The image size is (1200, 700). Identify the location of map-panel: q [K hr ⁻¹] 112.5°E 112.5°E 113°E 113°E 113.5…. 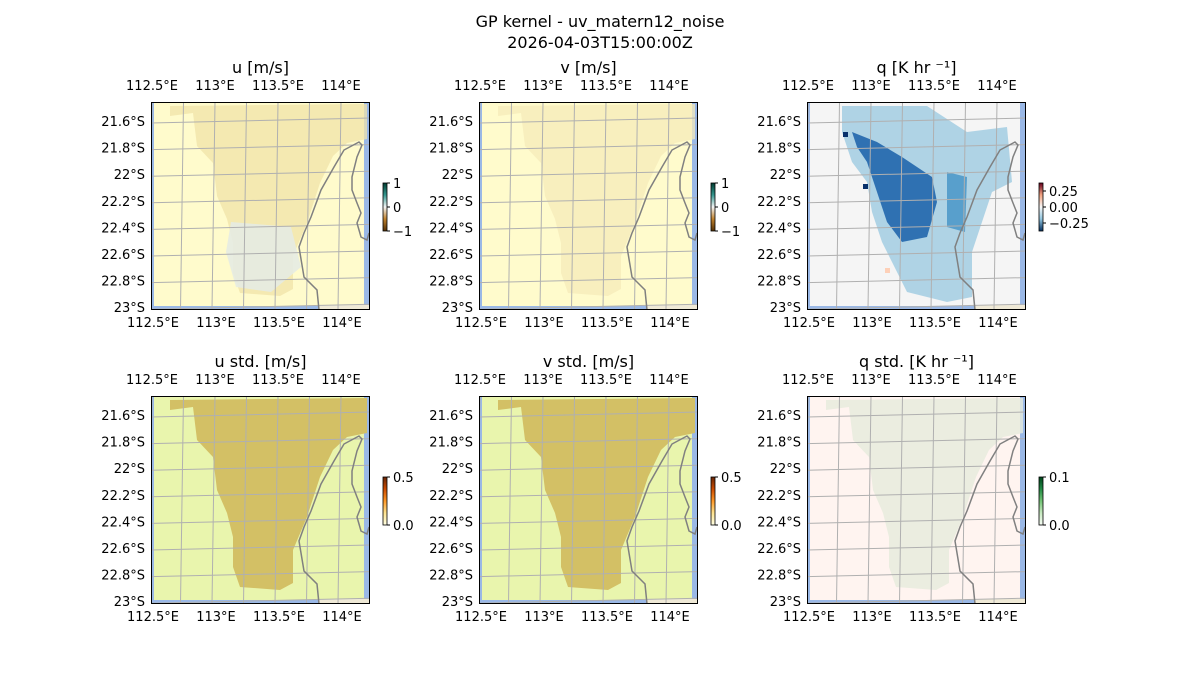
(923, 194).